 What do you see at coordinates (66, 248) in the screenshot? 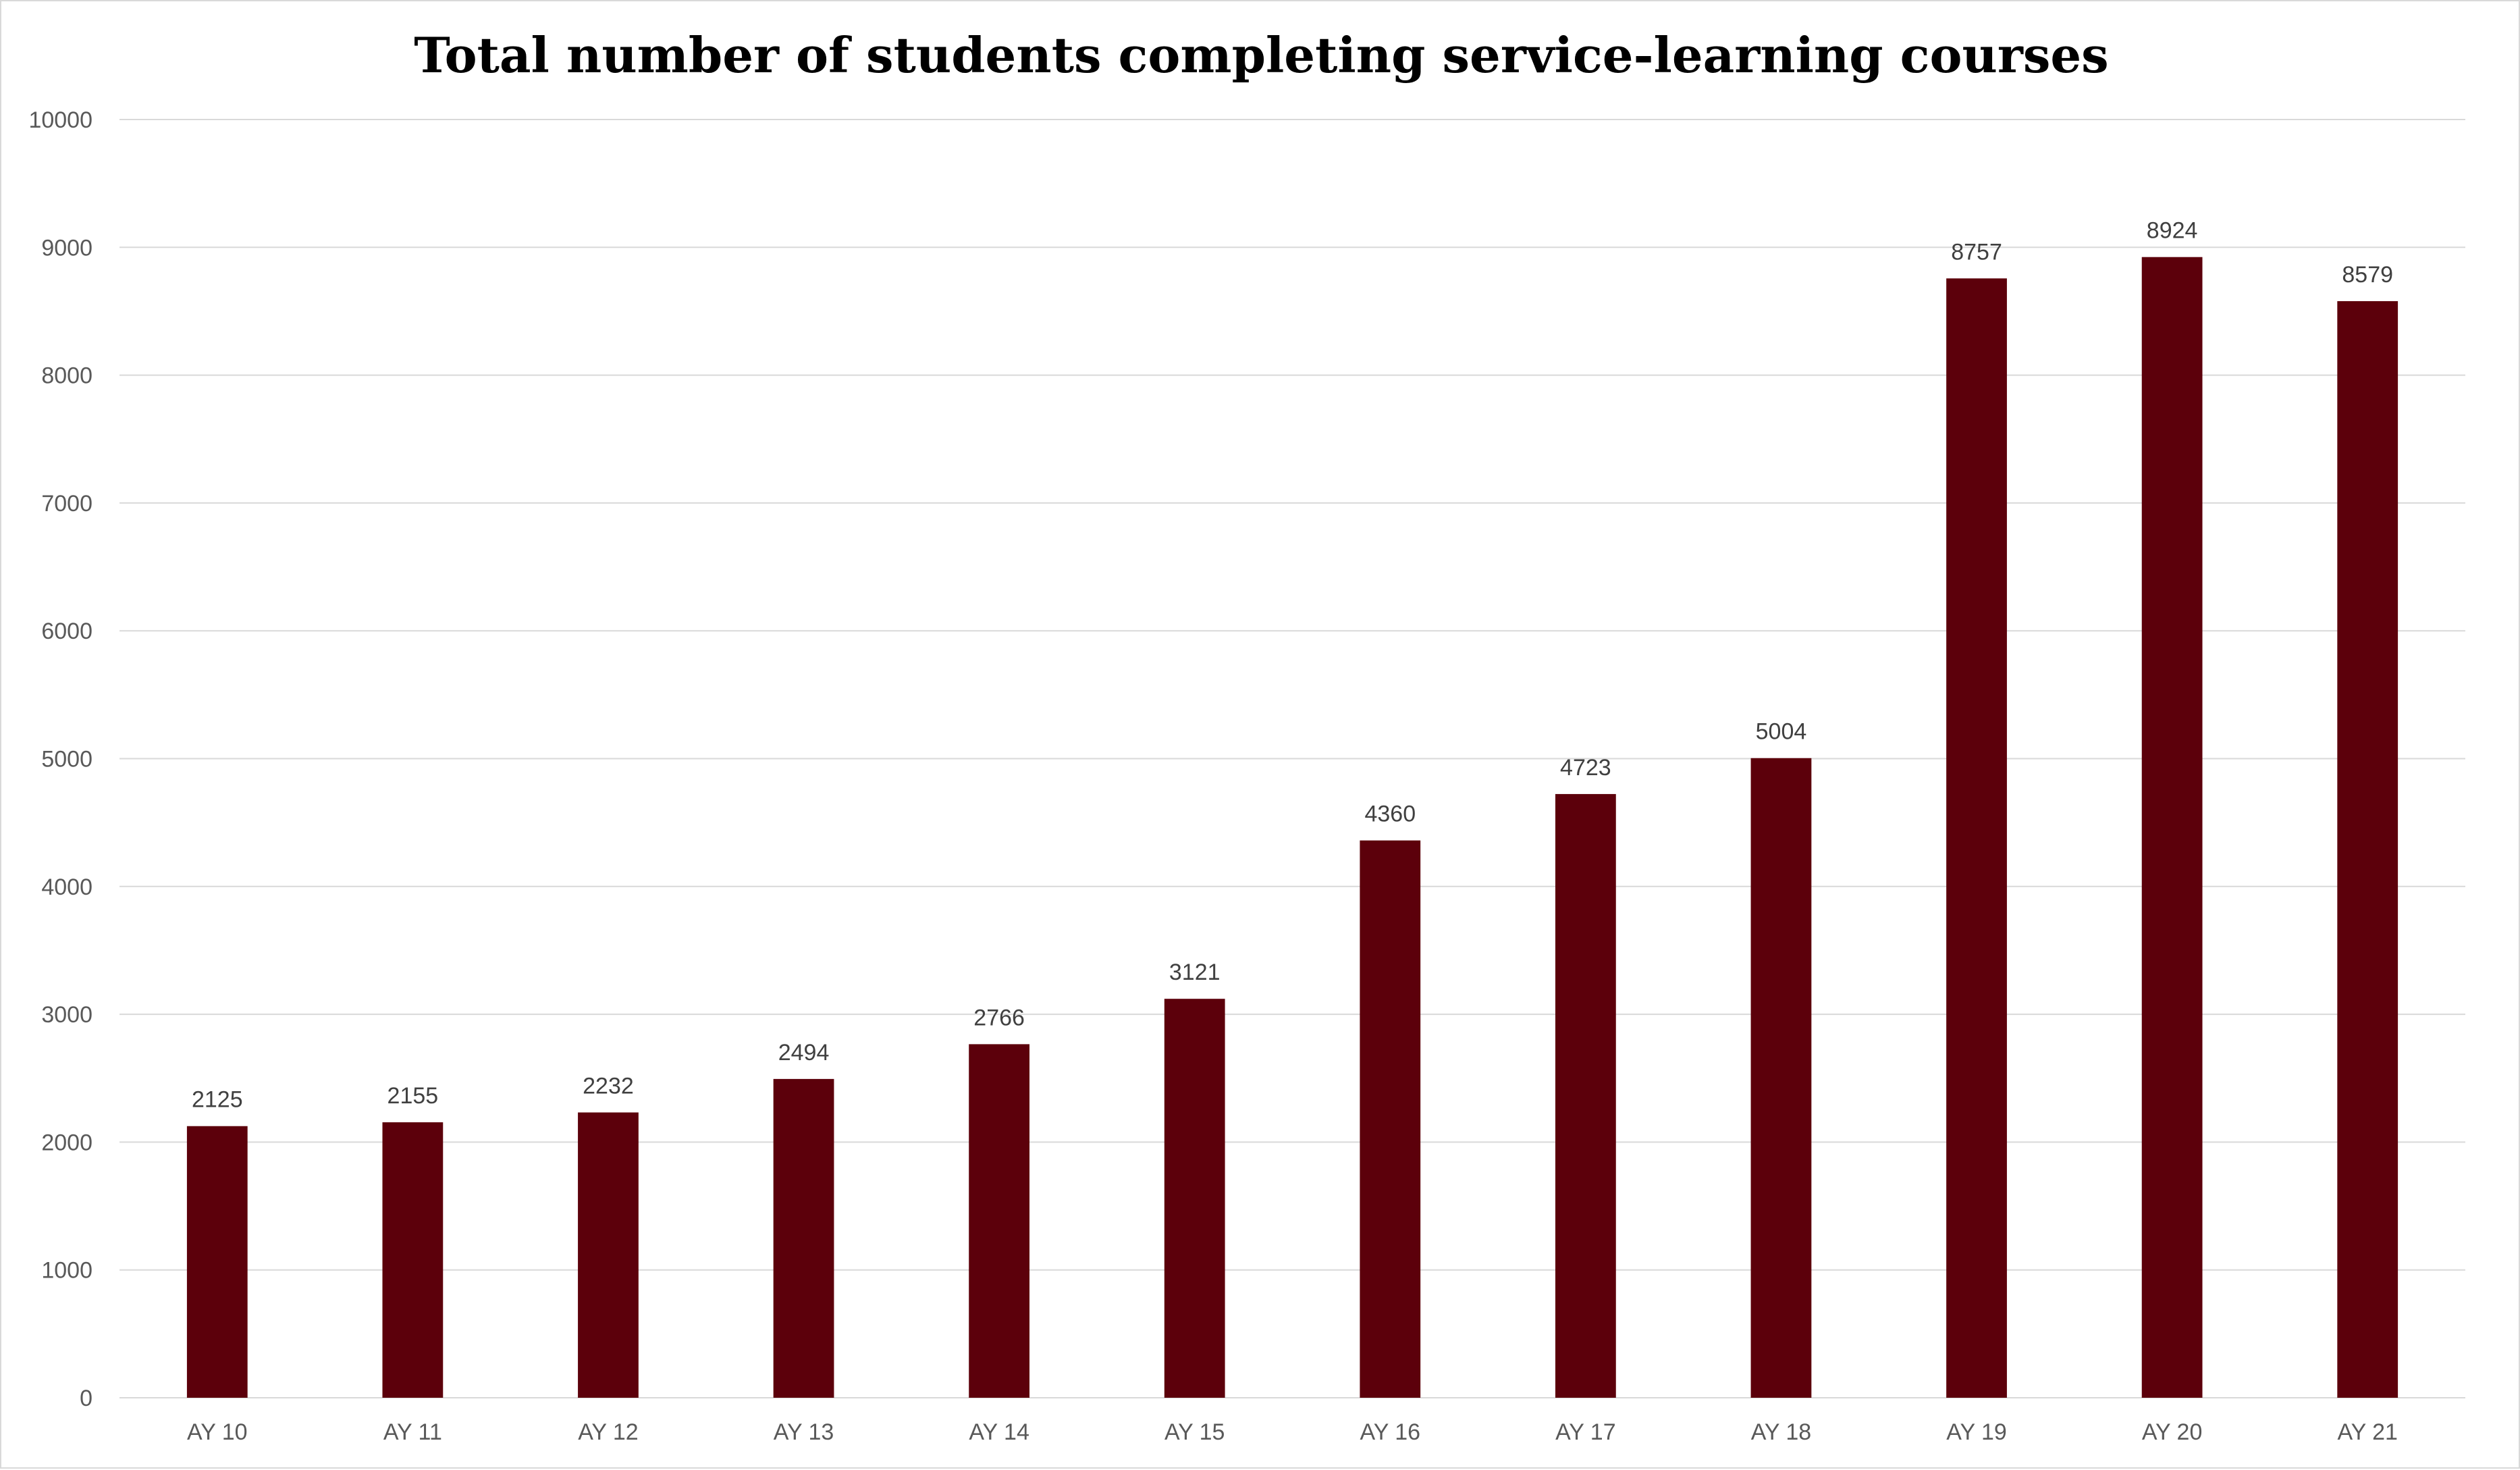
I see `y-tick-label: 9000` at bounding box center [66, 248].